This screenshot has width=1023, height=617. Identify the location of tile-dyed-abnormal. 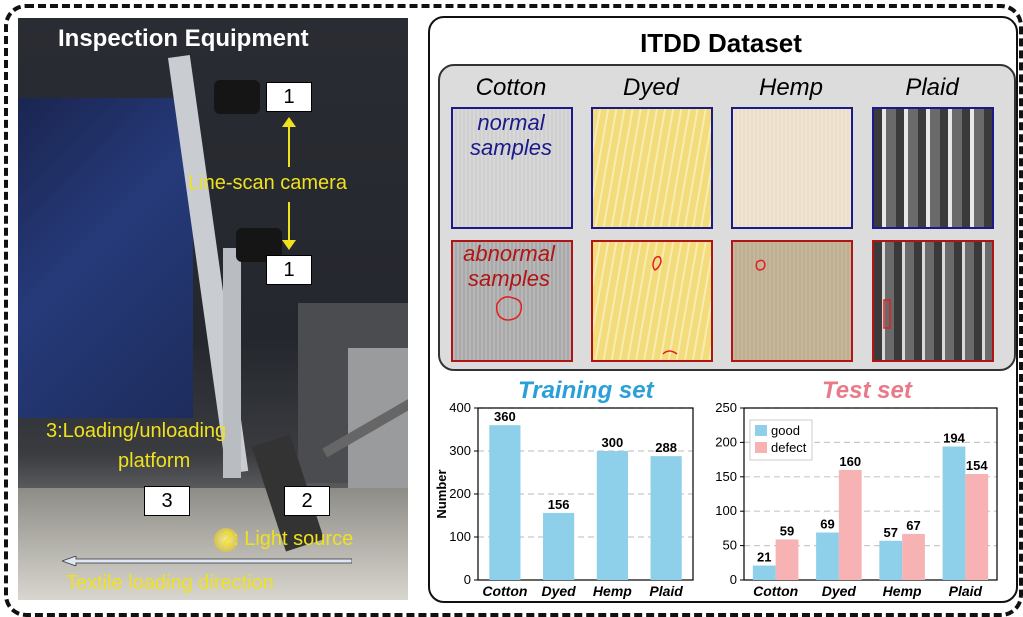
(652, 301).